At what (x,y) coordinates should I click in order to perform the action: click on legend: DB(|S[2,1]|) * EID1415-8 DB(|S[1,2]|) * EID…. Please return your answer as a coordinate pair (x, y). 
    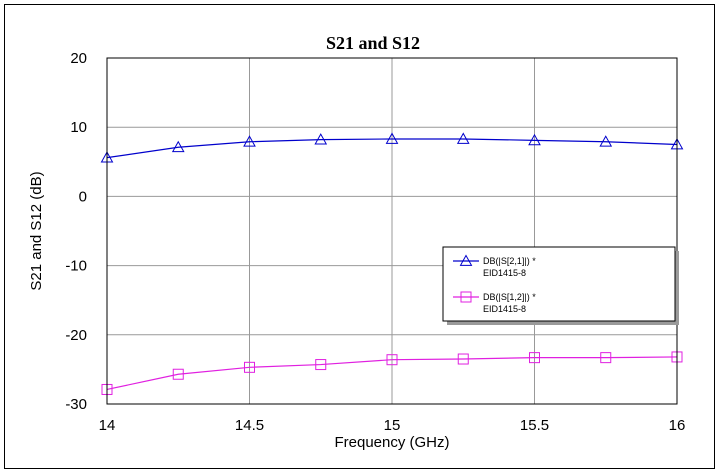
    Looking at the image, I should click on (560, 285).